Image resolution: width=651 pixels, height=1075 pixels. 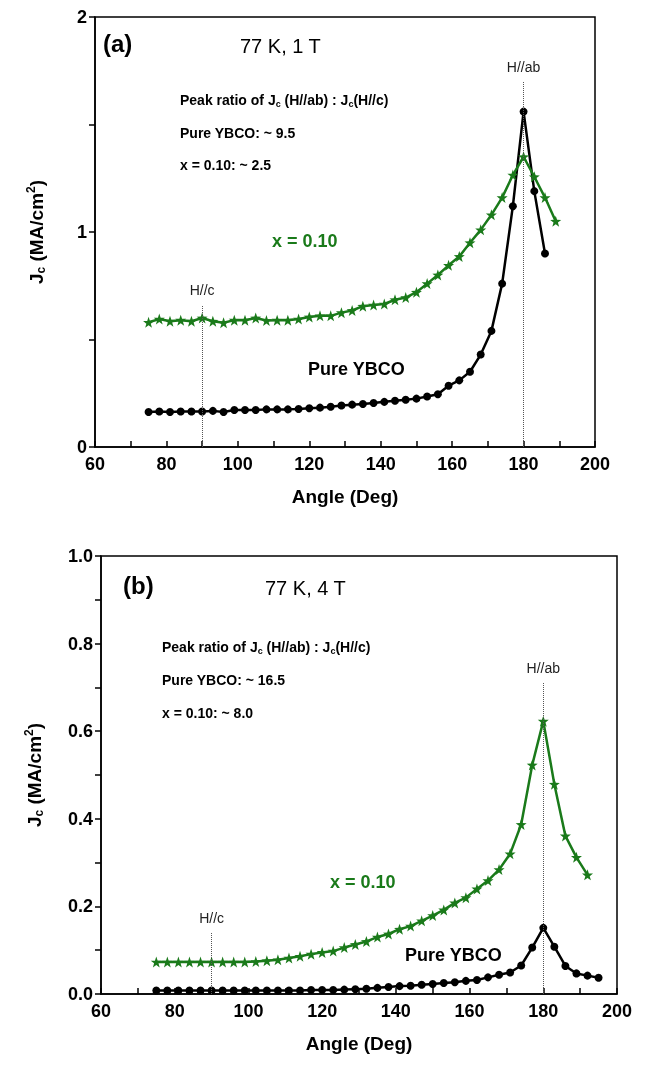 I want to click on x-axis-title: Angle (Deg), so click(x=359, y=1043).